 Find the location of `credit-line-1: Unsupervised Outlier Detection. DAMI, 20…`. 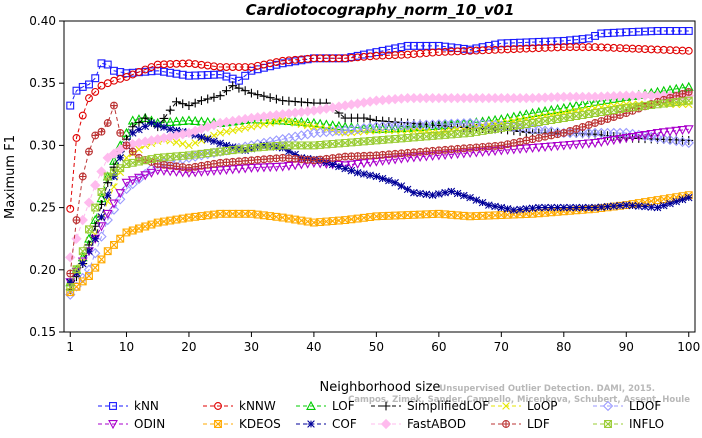

credit-line-1: Unsupervised Outlier Detection. DAMI, 20… is located at coordinates (547, 389).